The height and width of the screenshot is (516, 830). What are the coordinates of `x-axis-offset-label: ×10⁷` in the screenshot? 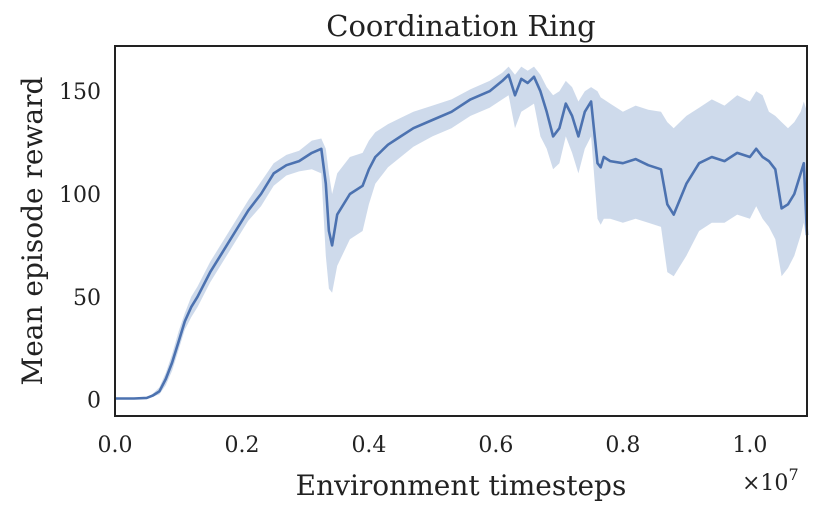 It's located at (770, 480).